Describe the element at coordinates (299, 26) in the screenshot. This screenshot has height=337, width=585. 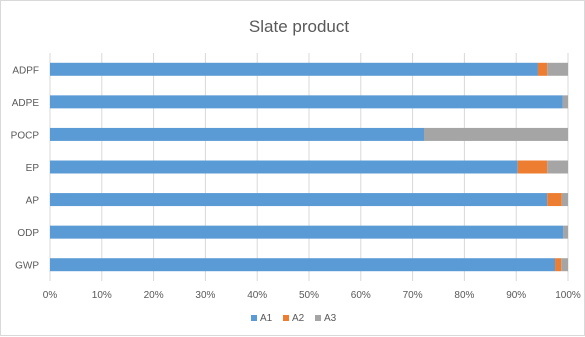
I see `chart-title: Slate product` at that location.